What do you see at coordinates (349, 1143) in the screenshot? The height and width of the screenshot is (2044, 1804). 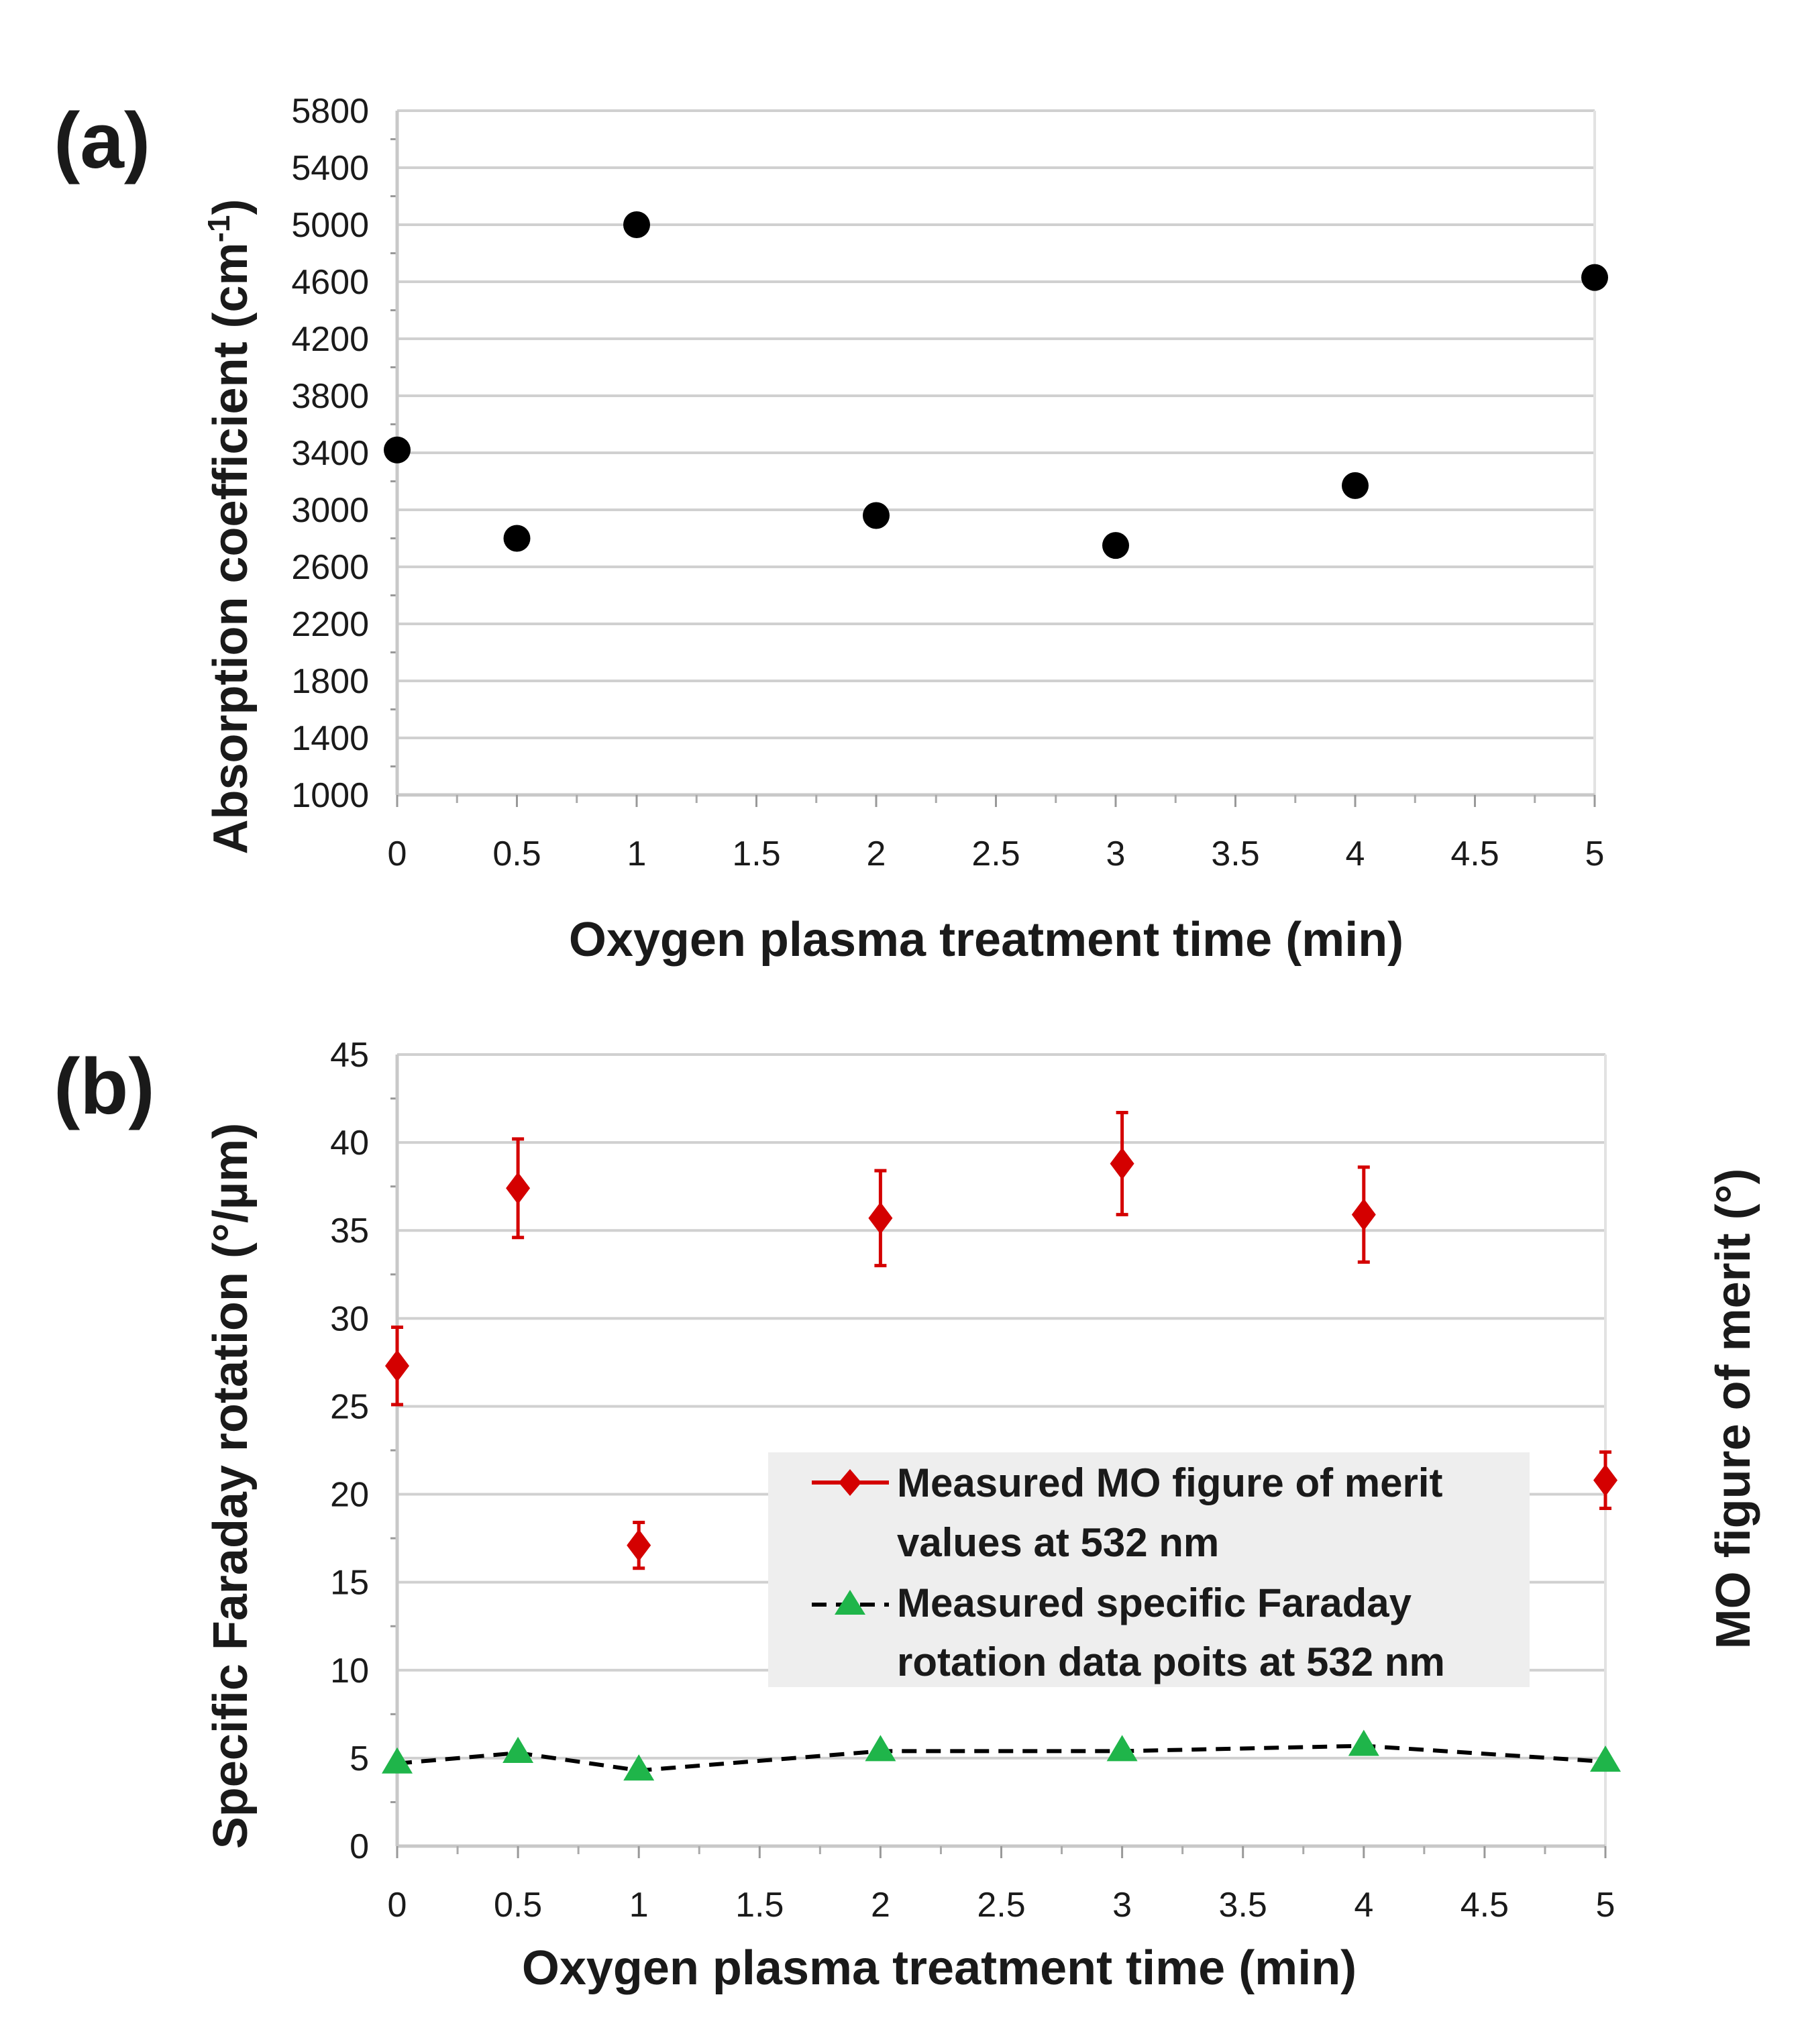 I see `b-y-tick-label: 40` at bounding box center [349, 1143].